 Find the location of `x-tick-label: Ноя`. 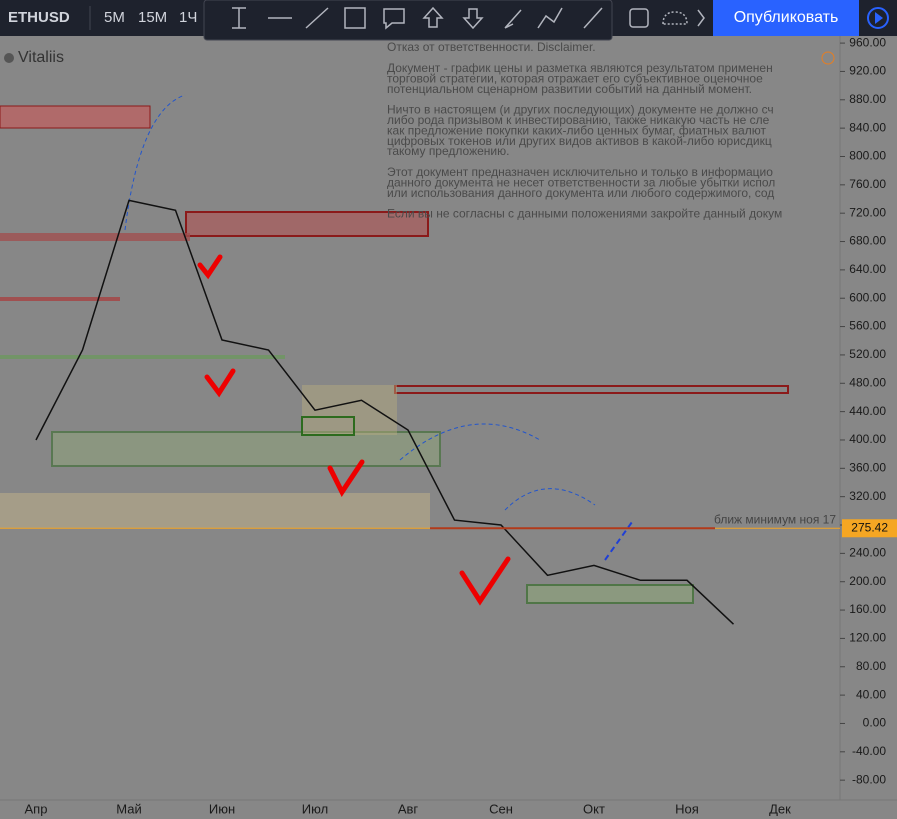

x-tick-label: Ноя is located at coordinates (687, 808).